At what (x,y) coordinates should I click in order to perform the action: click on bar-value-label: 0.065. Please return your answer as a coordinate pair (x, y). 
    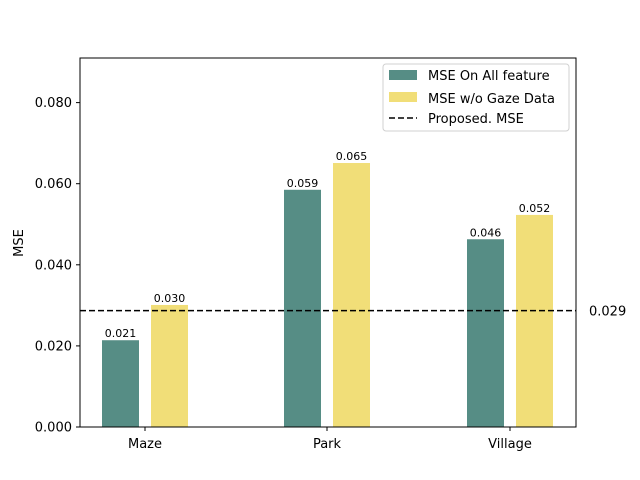
    Looking at the image, I should click on (352, 156).